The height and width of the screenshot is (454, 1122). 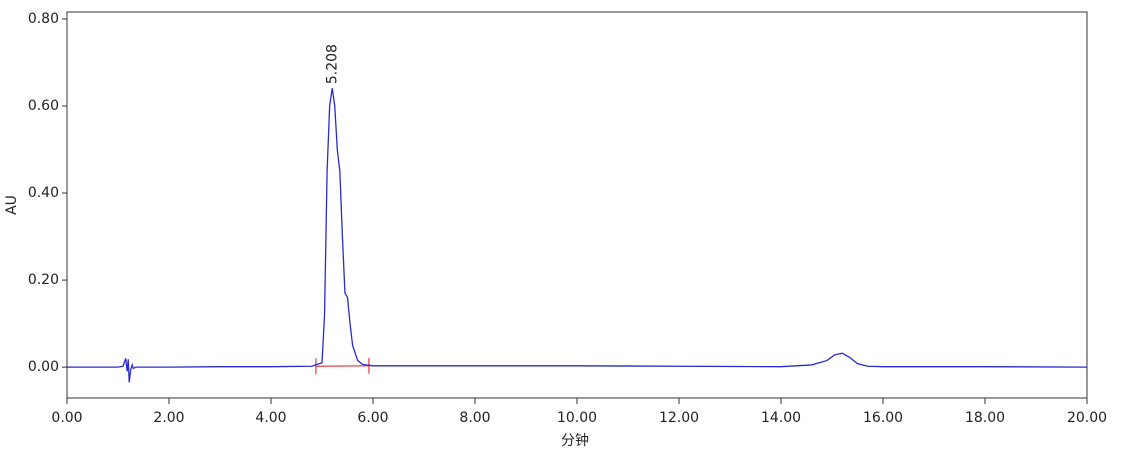 What do you see at coordinates (333, 64) in the screenshot?
I see `peak-label: 5.208` at bounding box center [333, 64].